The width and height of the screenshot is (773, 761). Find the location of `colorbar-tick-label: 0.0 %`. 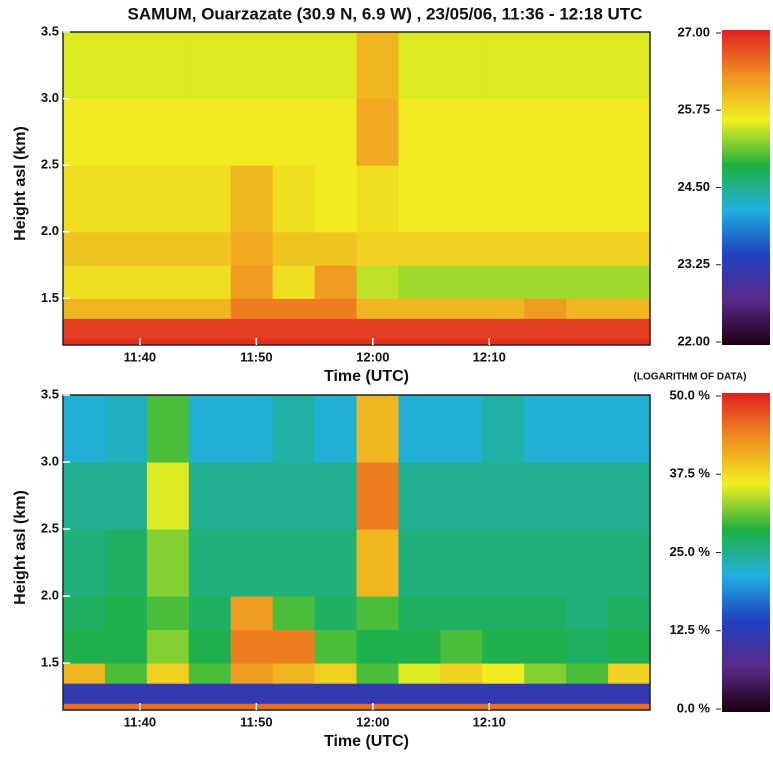

colorbar-tick-label: 0.0 % is located at coordinates (694, 707).